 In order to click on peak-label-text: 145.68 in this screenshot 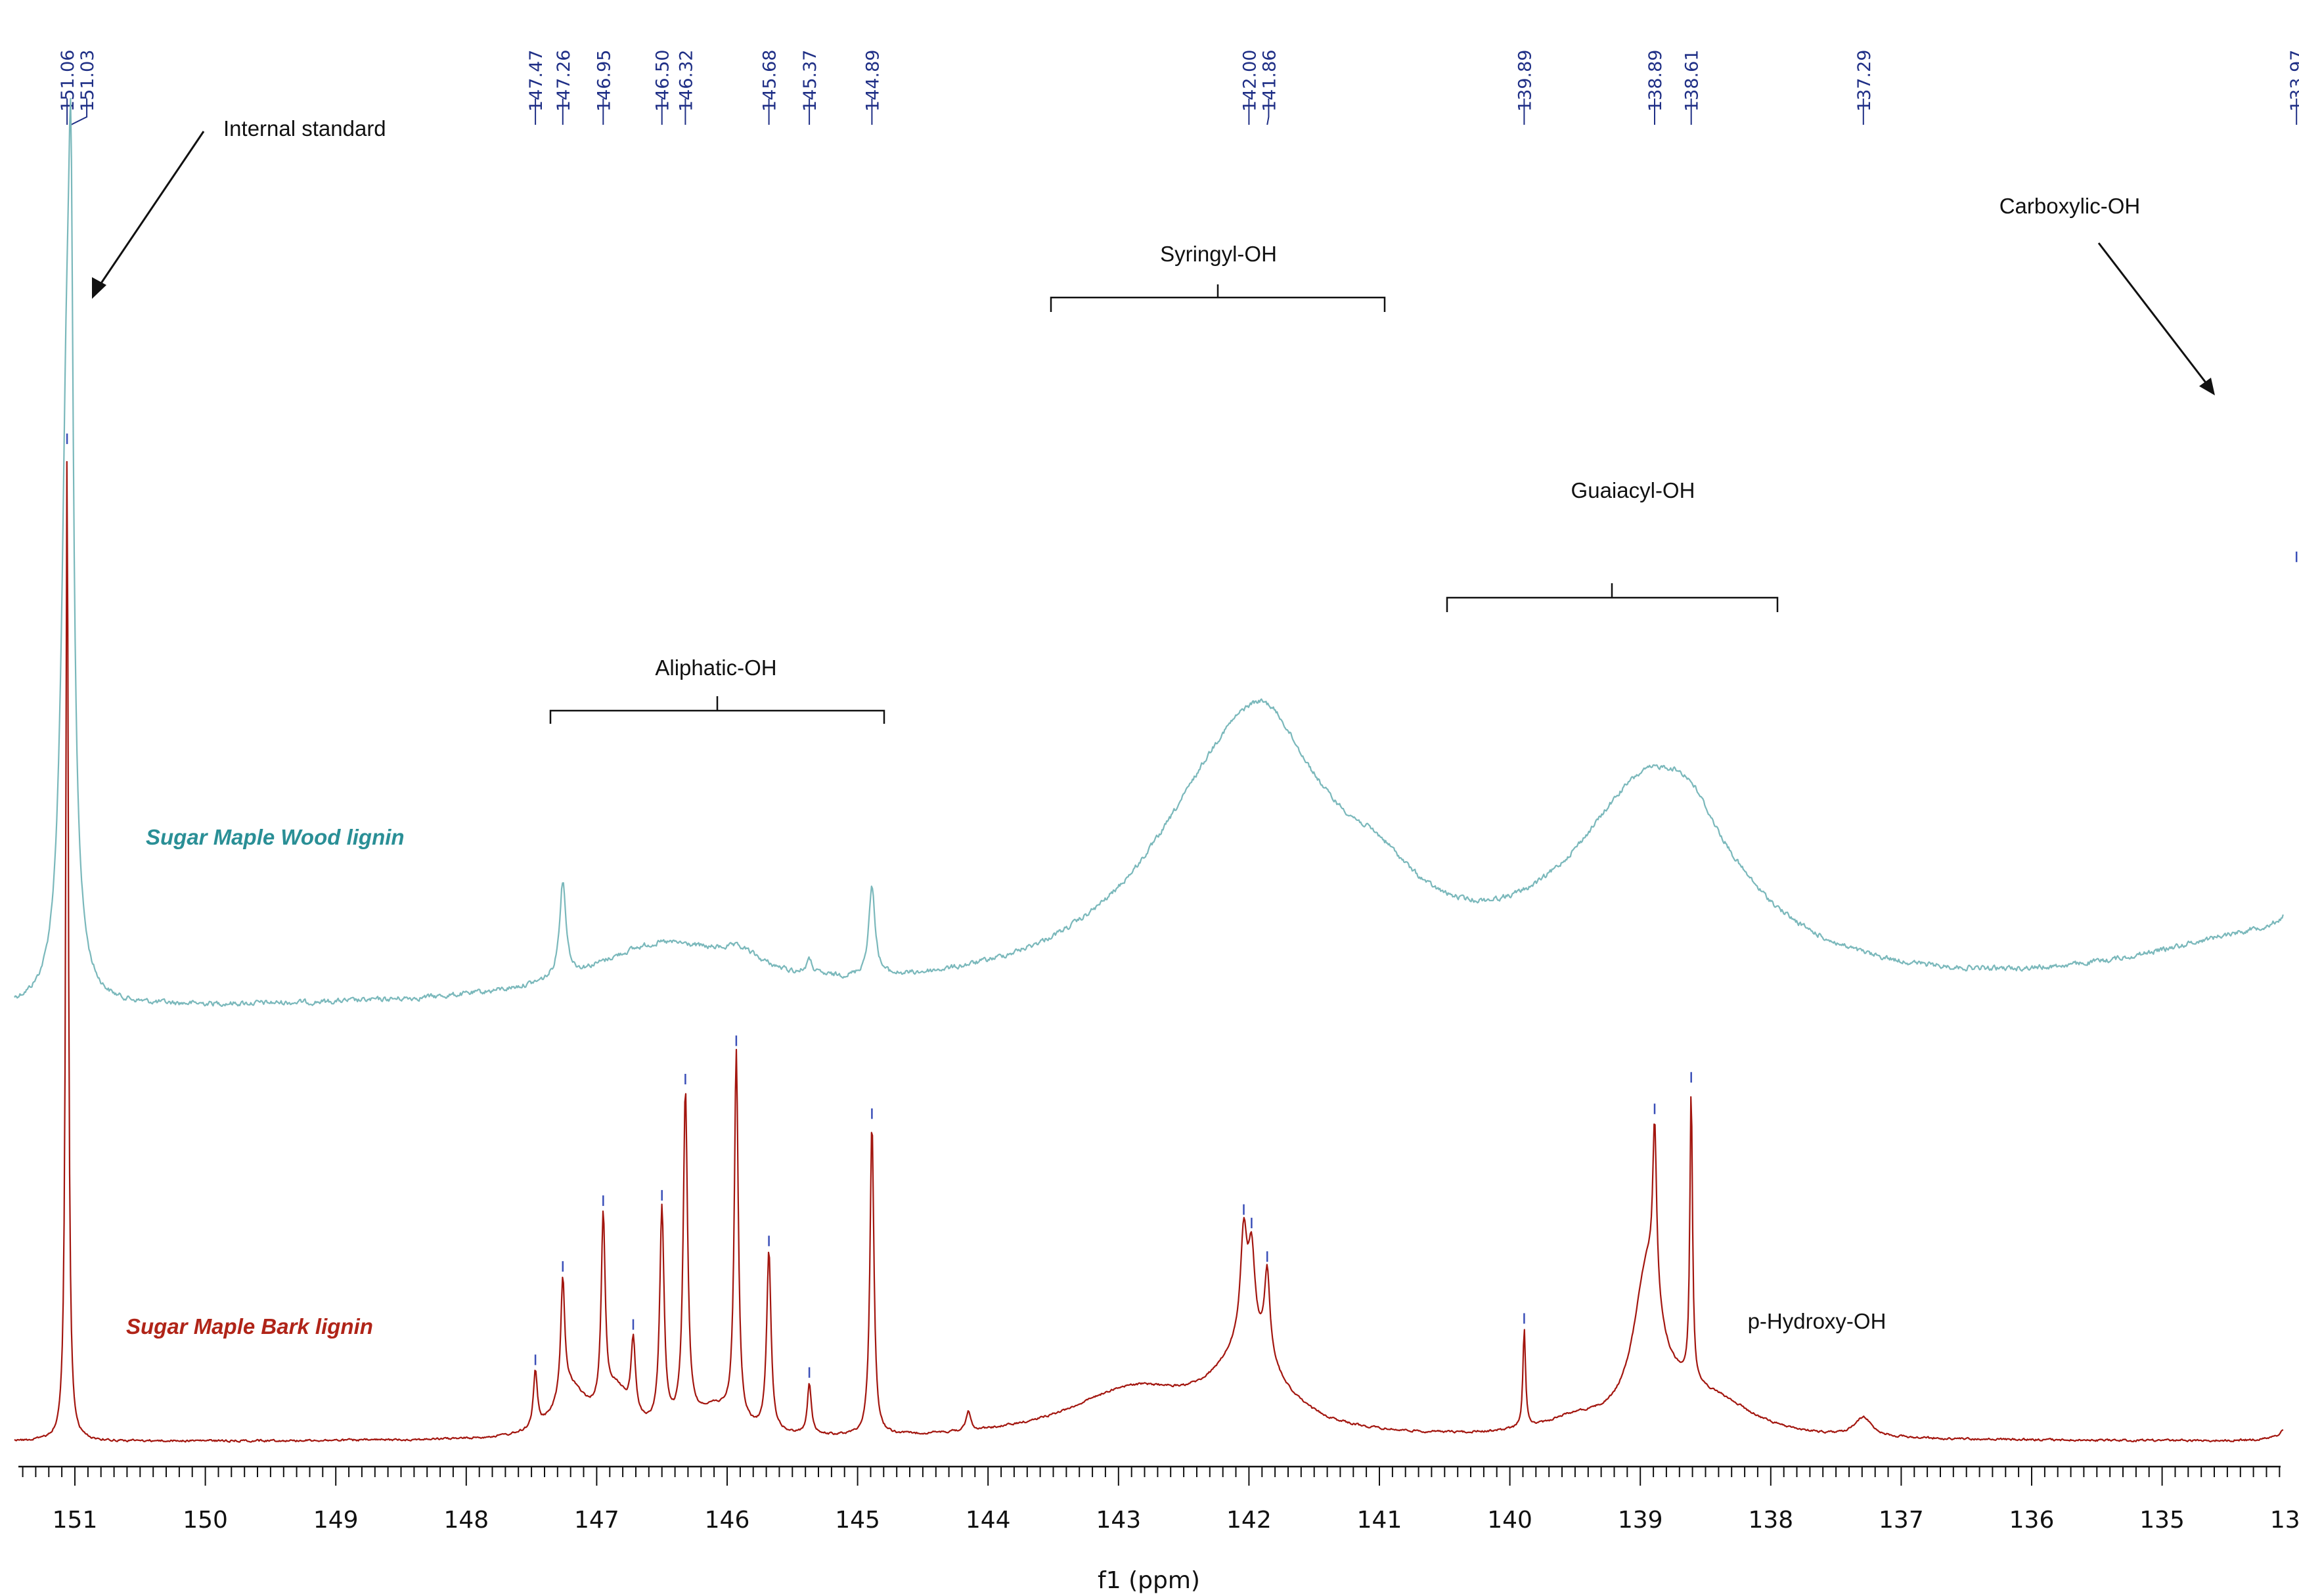, I will do `click(770, 81)`.